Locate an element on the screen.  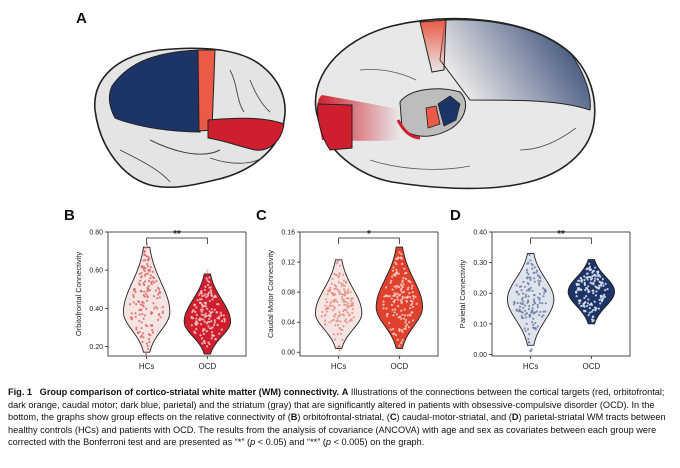
significance-label: ** is located at coordinates (561, 234).